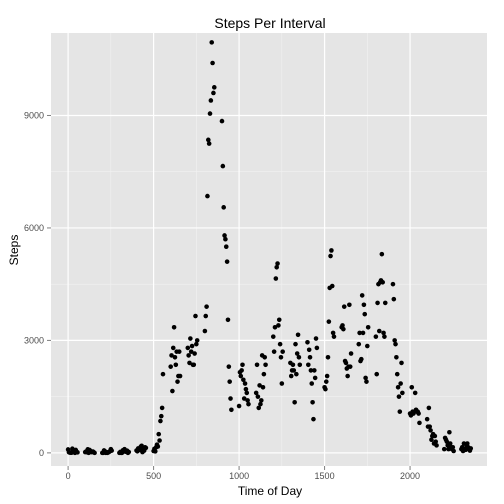 This screenshot has height=504, width=504. Describe the element at coordinates (153, 476) in the screenshot. I see `x-tick-label: 500` at that location.